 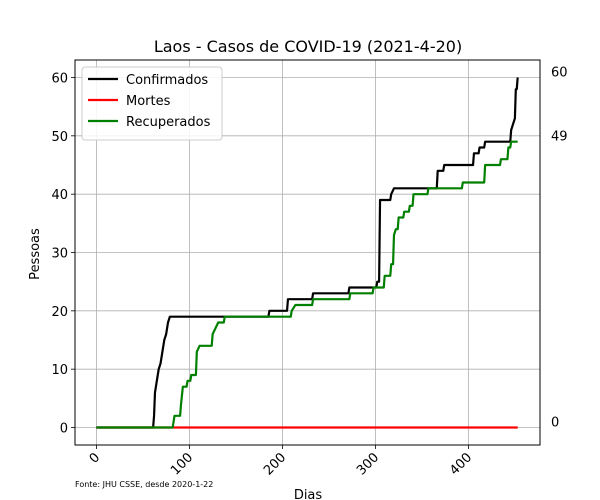 What do you see at coordinates (64, 429) in the screenshot?
I see `y-tick-label: 0` at bounding box center [64, 429].